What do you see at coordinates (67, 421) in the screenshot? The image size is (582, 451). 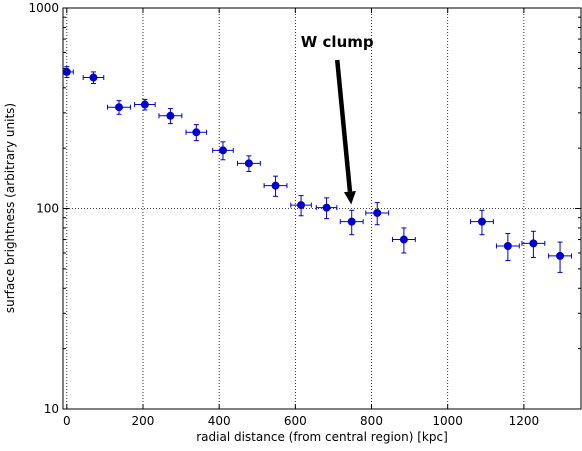 I see `x-tick-label: 0` at bounding box center [67, 421].